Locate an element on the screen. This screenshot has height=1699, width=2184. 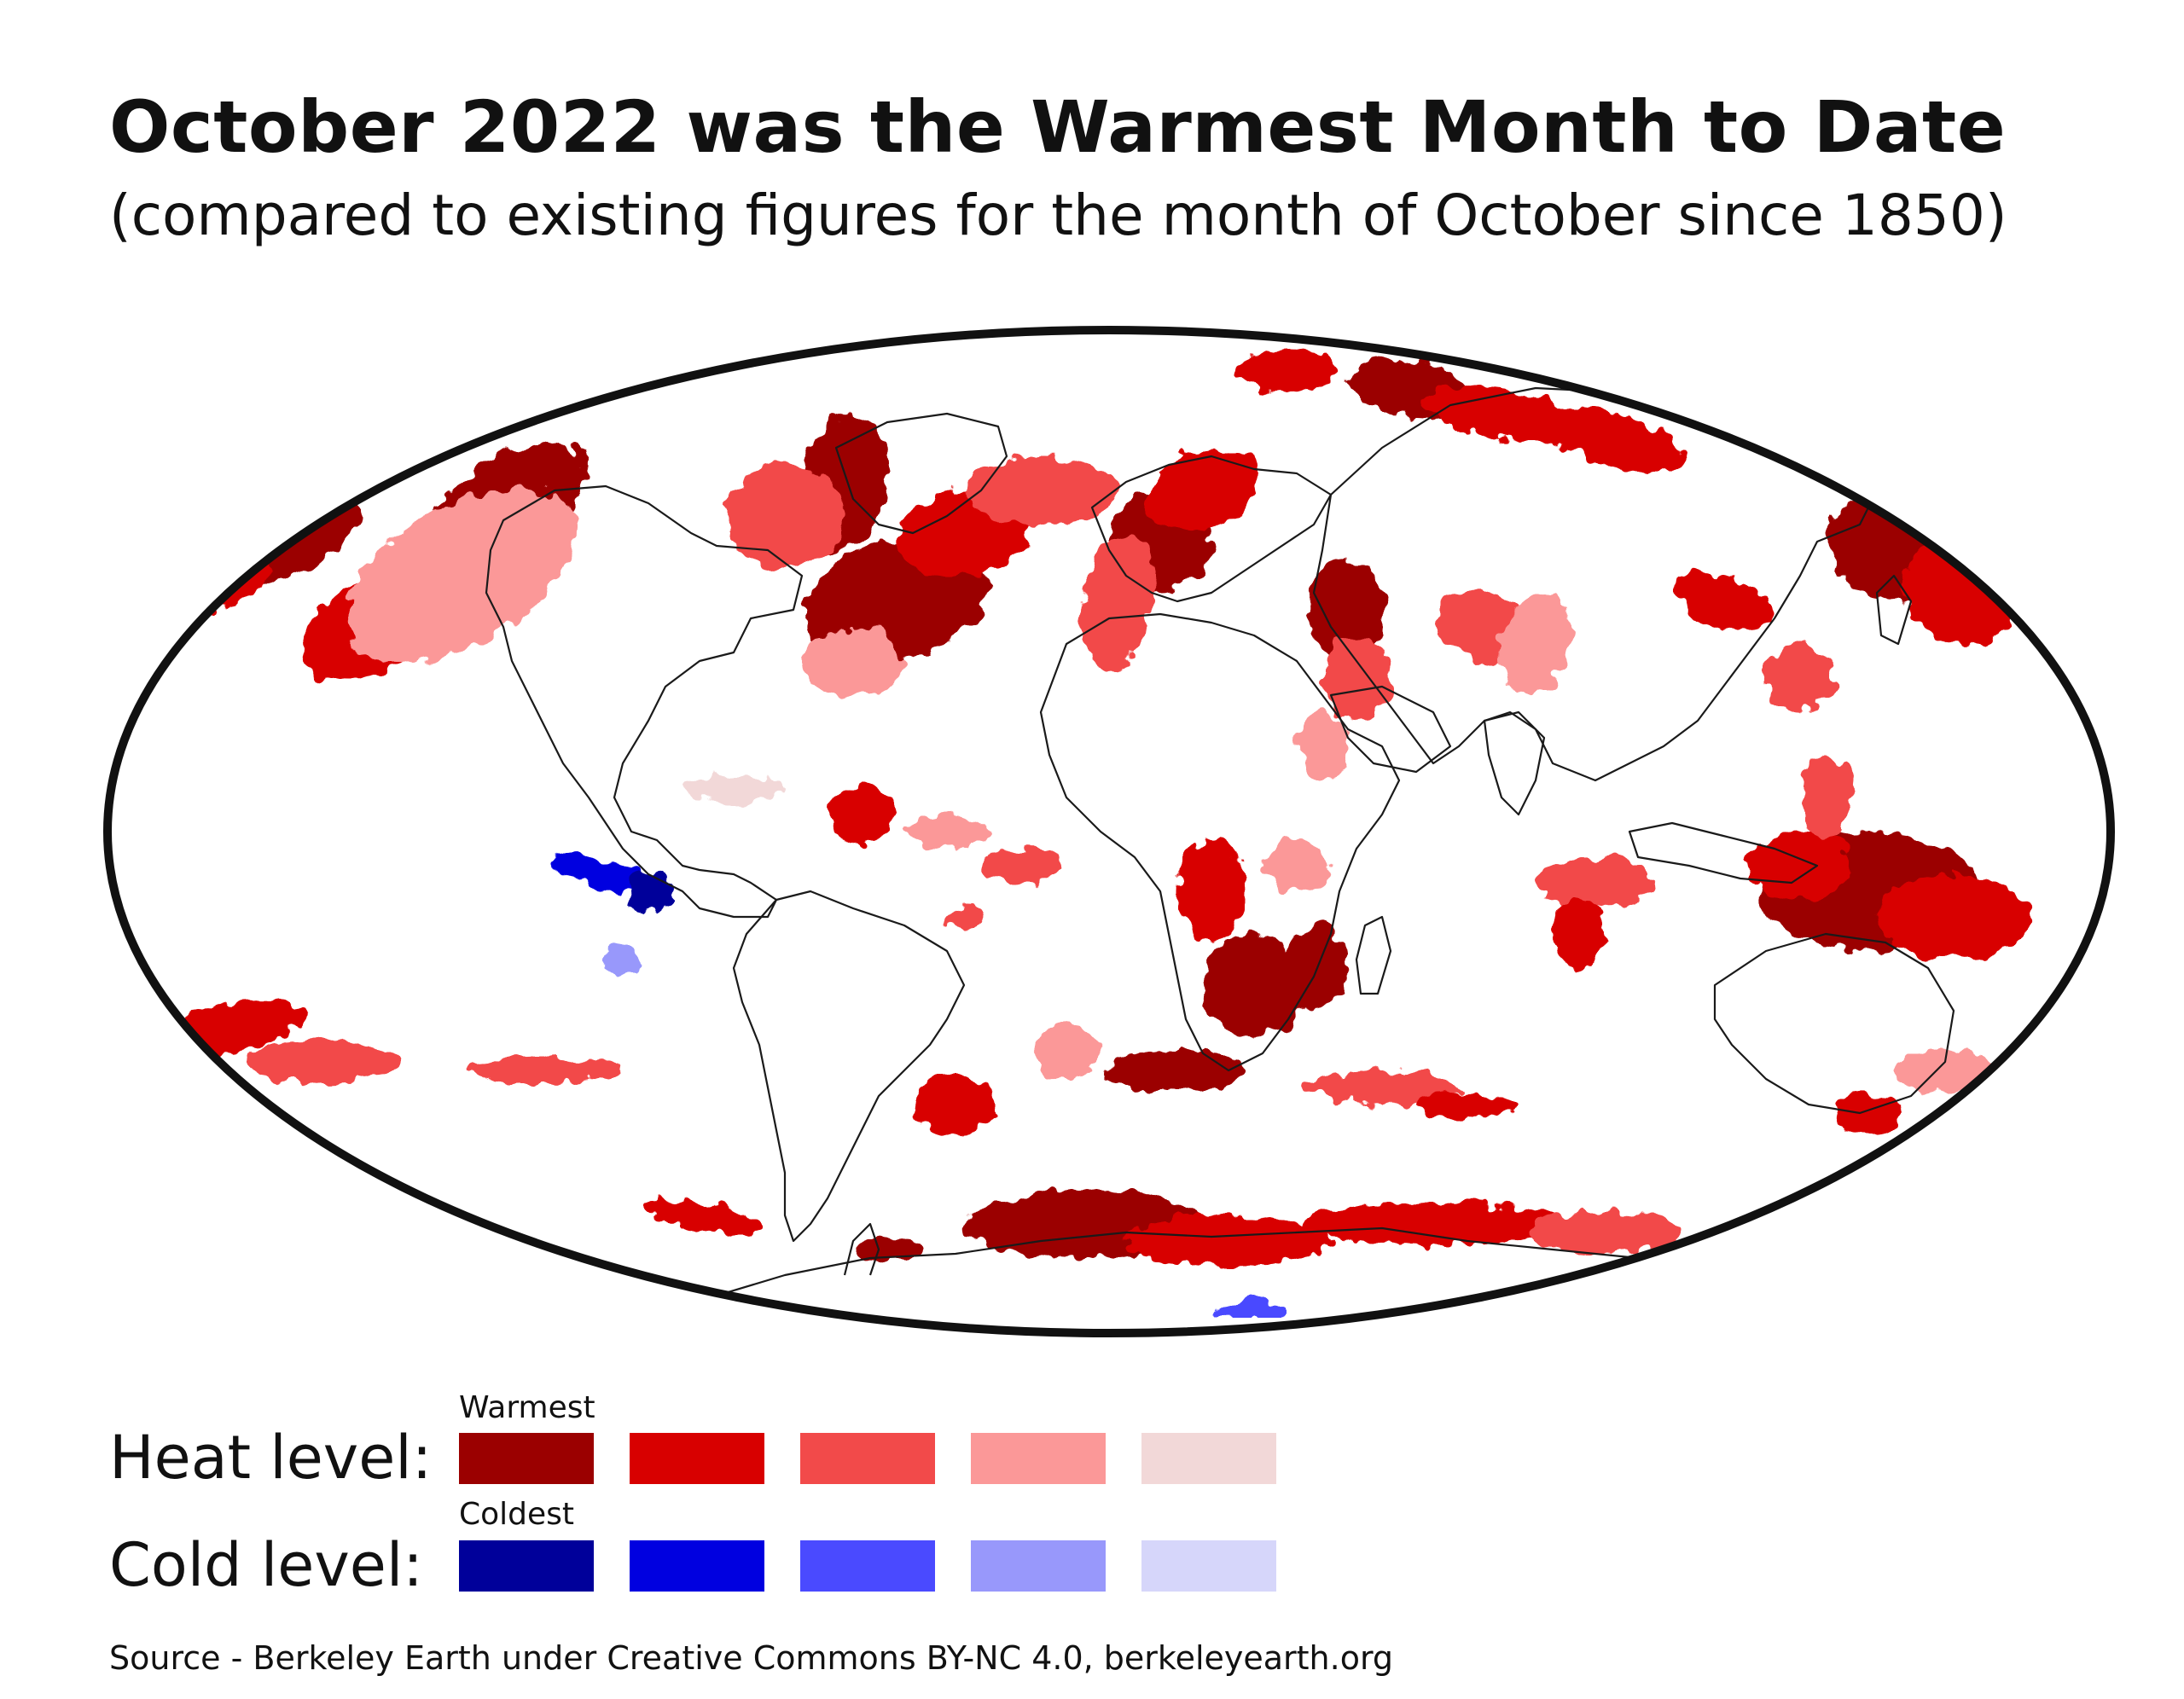
heat-level-label: Heat level: is located at coordinates (271, 1458).